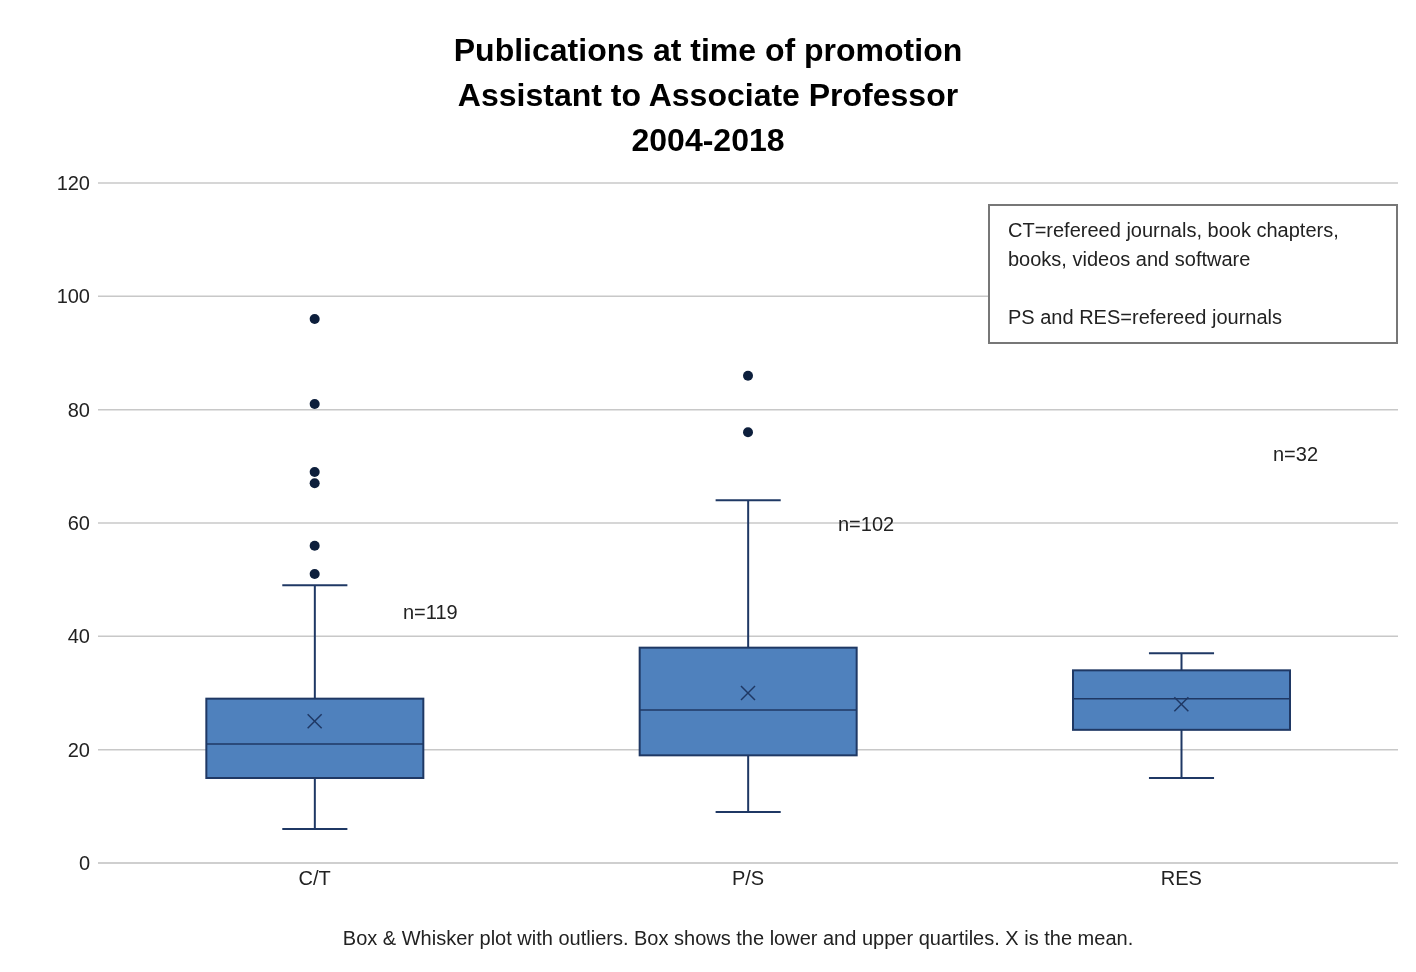 This screenshot has height=972, width=1416. What do you see at coordinates (78, 523) in the screenshot?
I see `y-tick-label: 60` at bounding box center [78, 523].